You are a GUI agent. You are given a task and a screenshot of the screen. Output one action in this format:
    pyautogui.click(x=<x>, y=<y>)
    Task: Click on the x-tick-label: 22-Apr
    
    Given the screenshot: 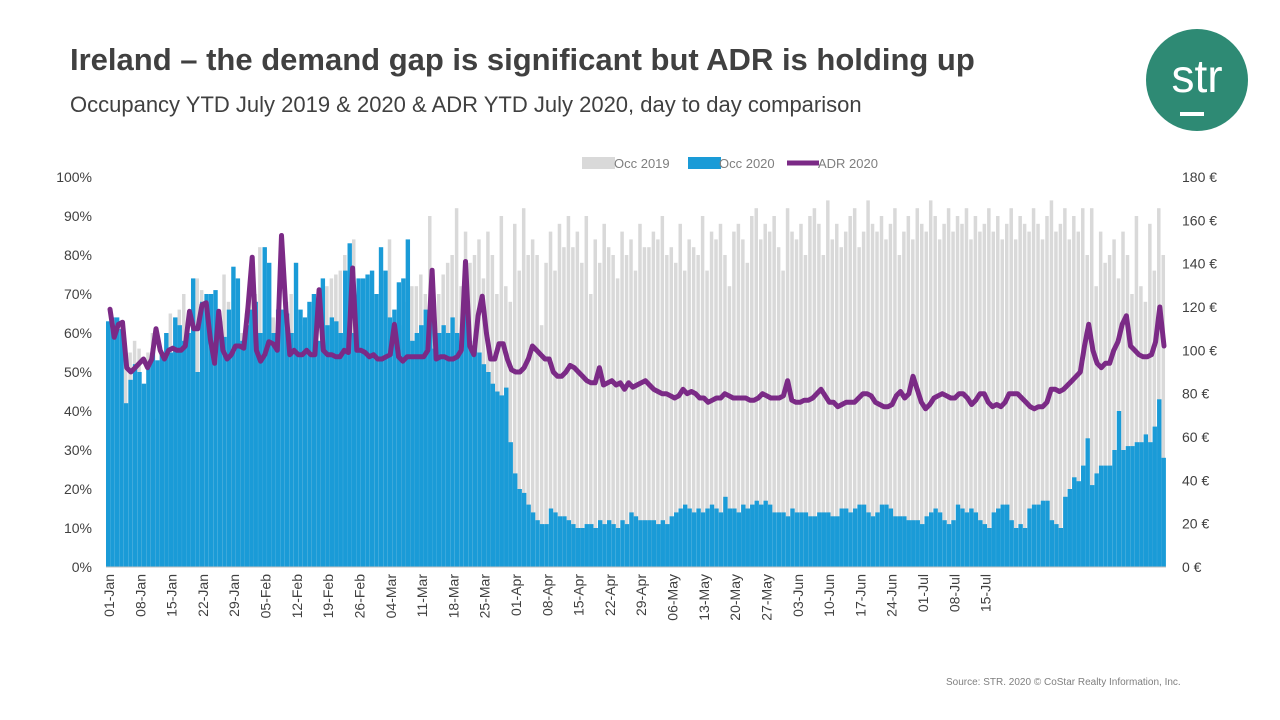 What is the action you would take?
    pyautogui.click(x=610, y=595)
    